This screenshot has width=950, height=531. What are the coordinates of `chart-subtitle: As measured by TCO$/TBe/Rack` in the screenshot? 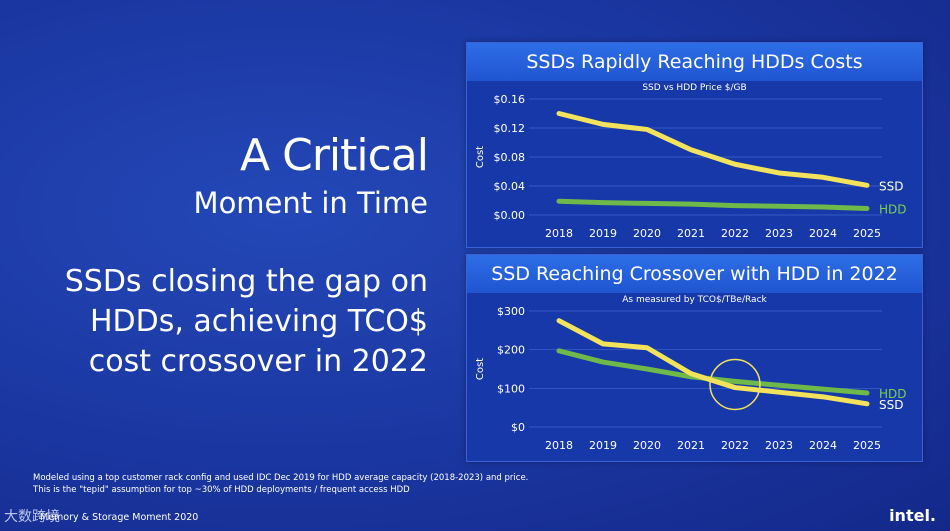 It's located at (694, 300).